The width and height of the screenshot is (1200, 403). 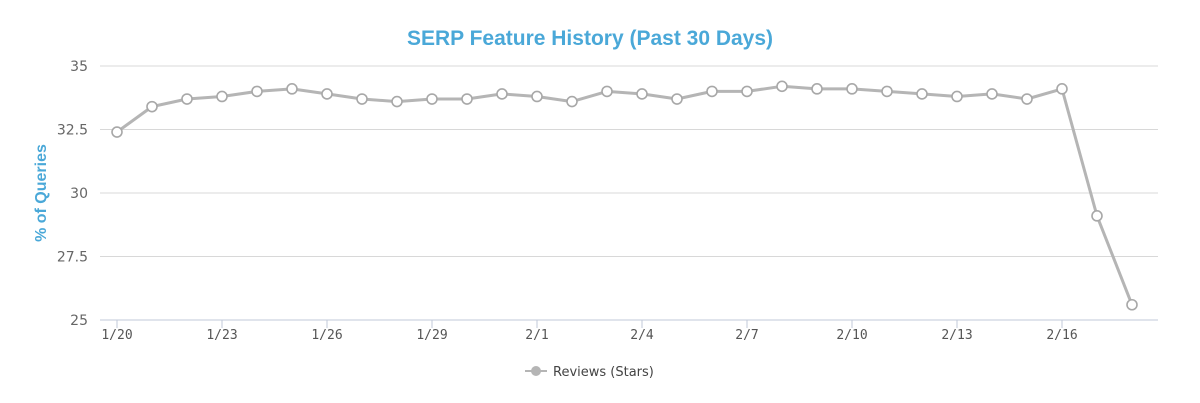 I want to click on x-tick-label: 2/10, so click(x=851, y=335).